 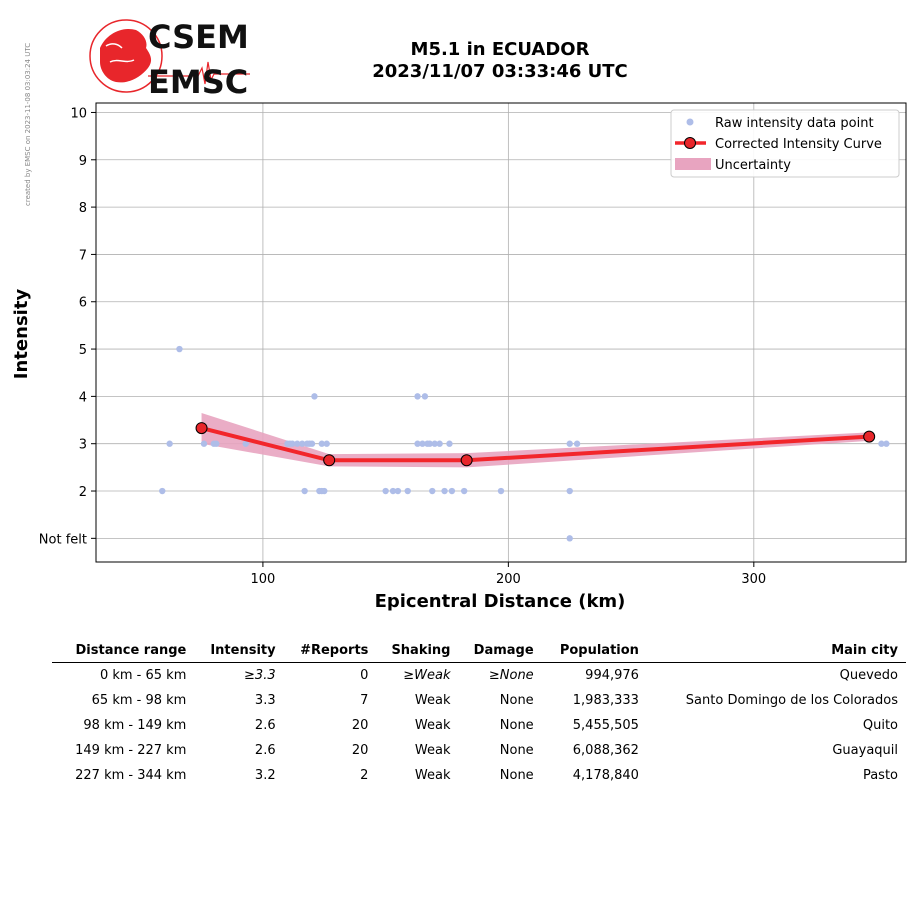 I want to click on y-tick-label-7: 8, so click(x=83, y=208).